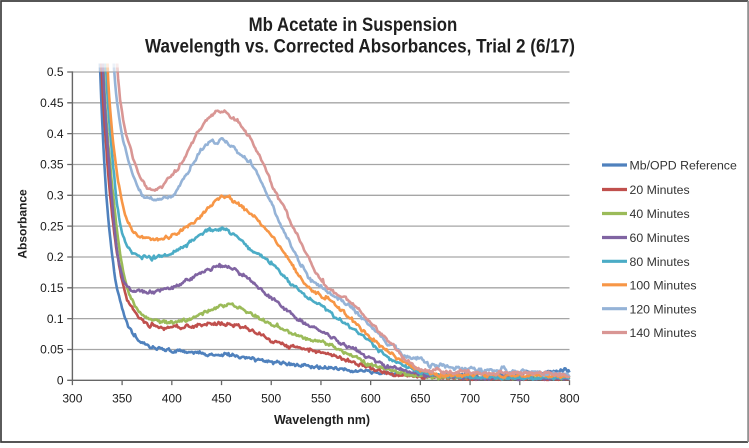 The image size is (749, 448). What do you see at coordinates (470, 399) in the screenshot?
I see `svg-text: 700` at bounding box center [470, 399].